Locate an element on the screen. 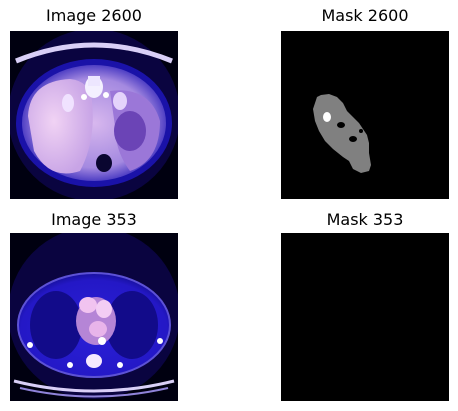 This screenshot has height=411, width=458. mask-2600-segmentation is located at coordinates (365, 115).